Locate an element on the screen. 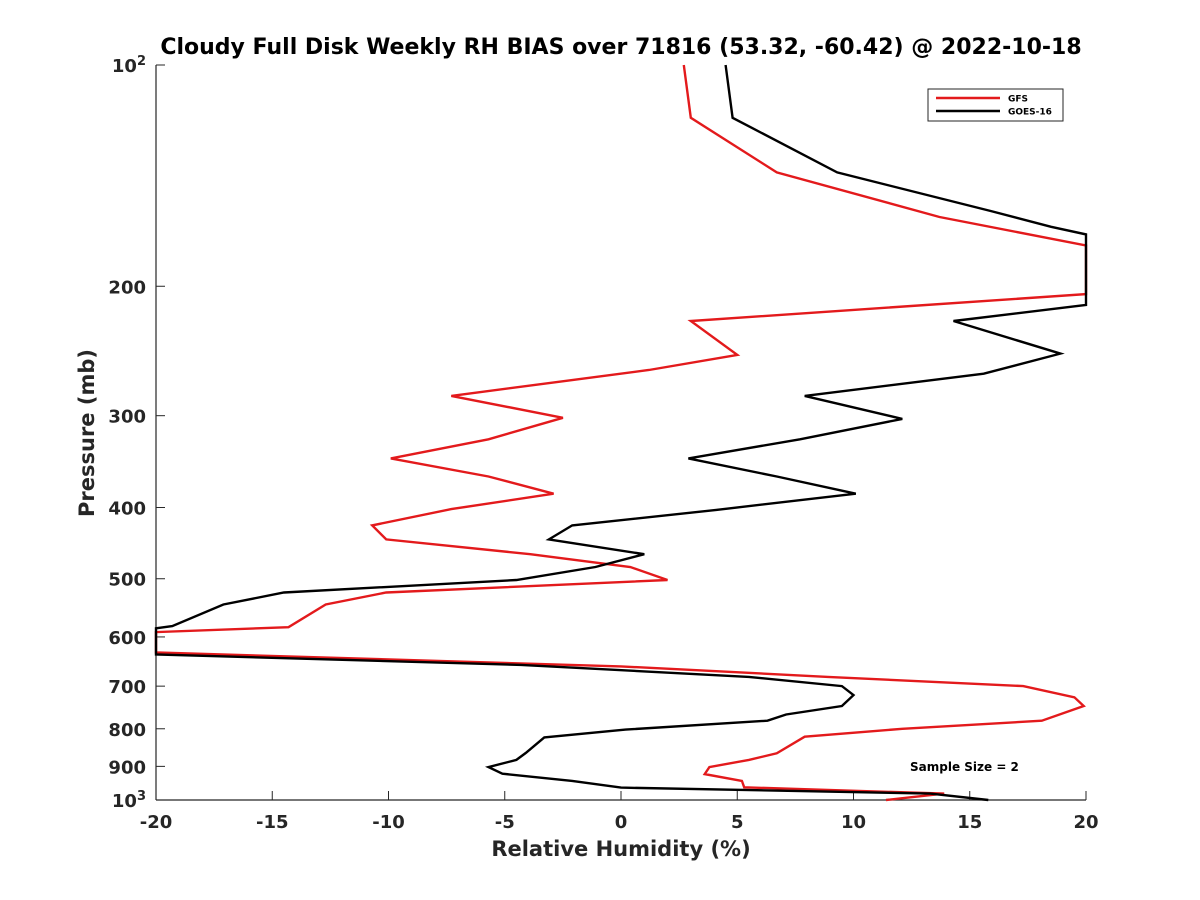 The height and width of the screenshot is (900, 1200). y-axis-label: Pressure (mb) is located at coordinates (87, 433).